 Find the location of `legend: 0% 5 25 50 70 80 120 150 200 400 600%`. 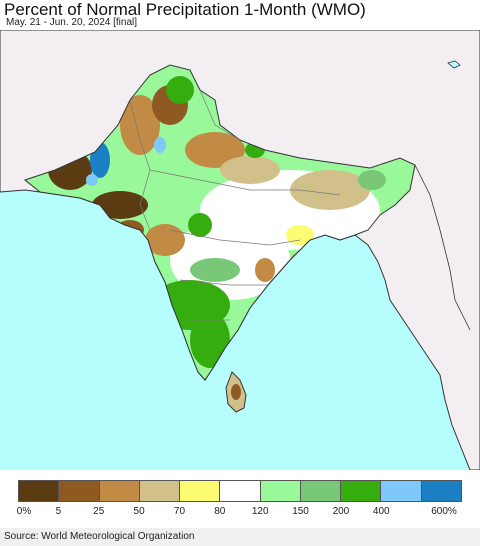

legend: 0% 5 25 50 70 80 120 150 200 400 600% is located at coordinates (240, 499).